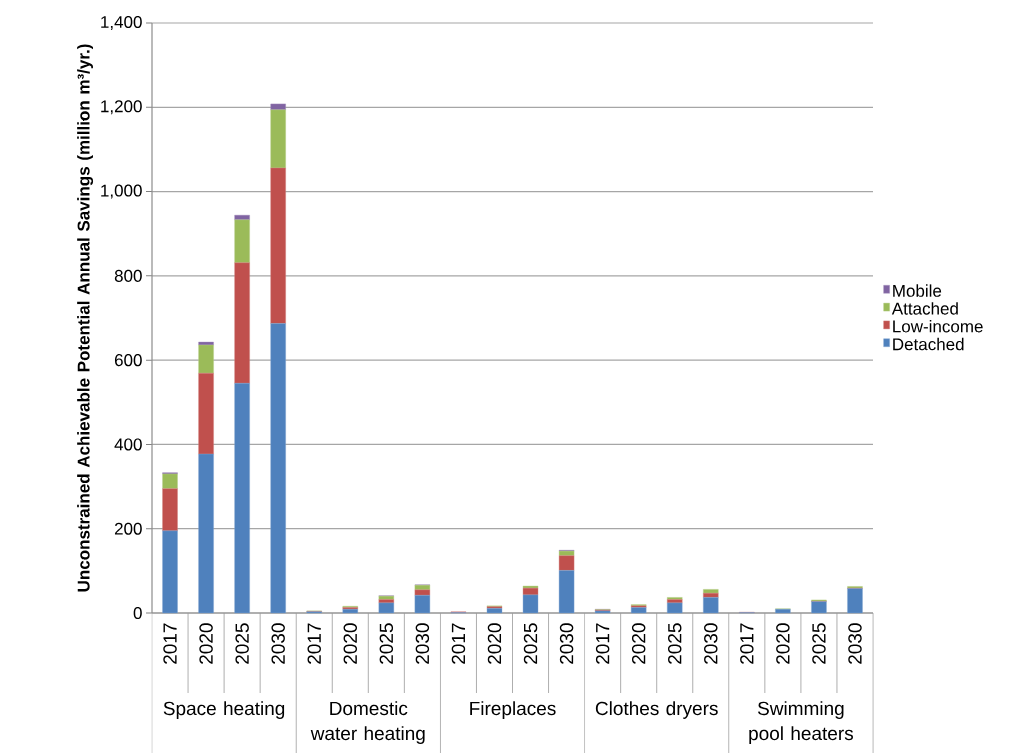 This screenshot has height=753, width=1027. What do you see at coordinates (128, 444) in the screenshot?
I see `y-tick-label: 400` at bounding box center [128, 444].